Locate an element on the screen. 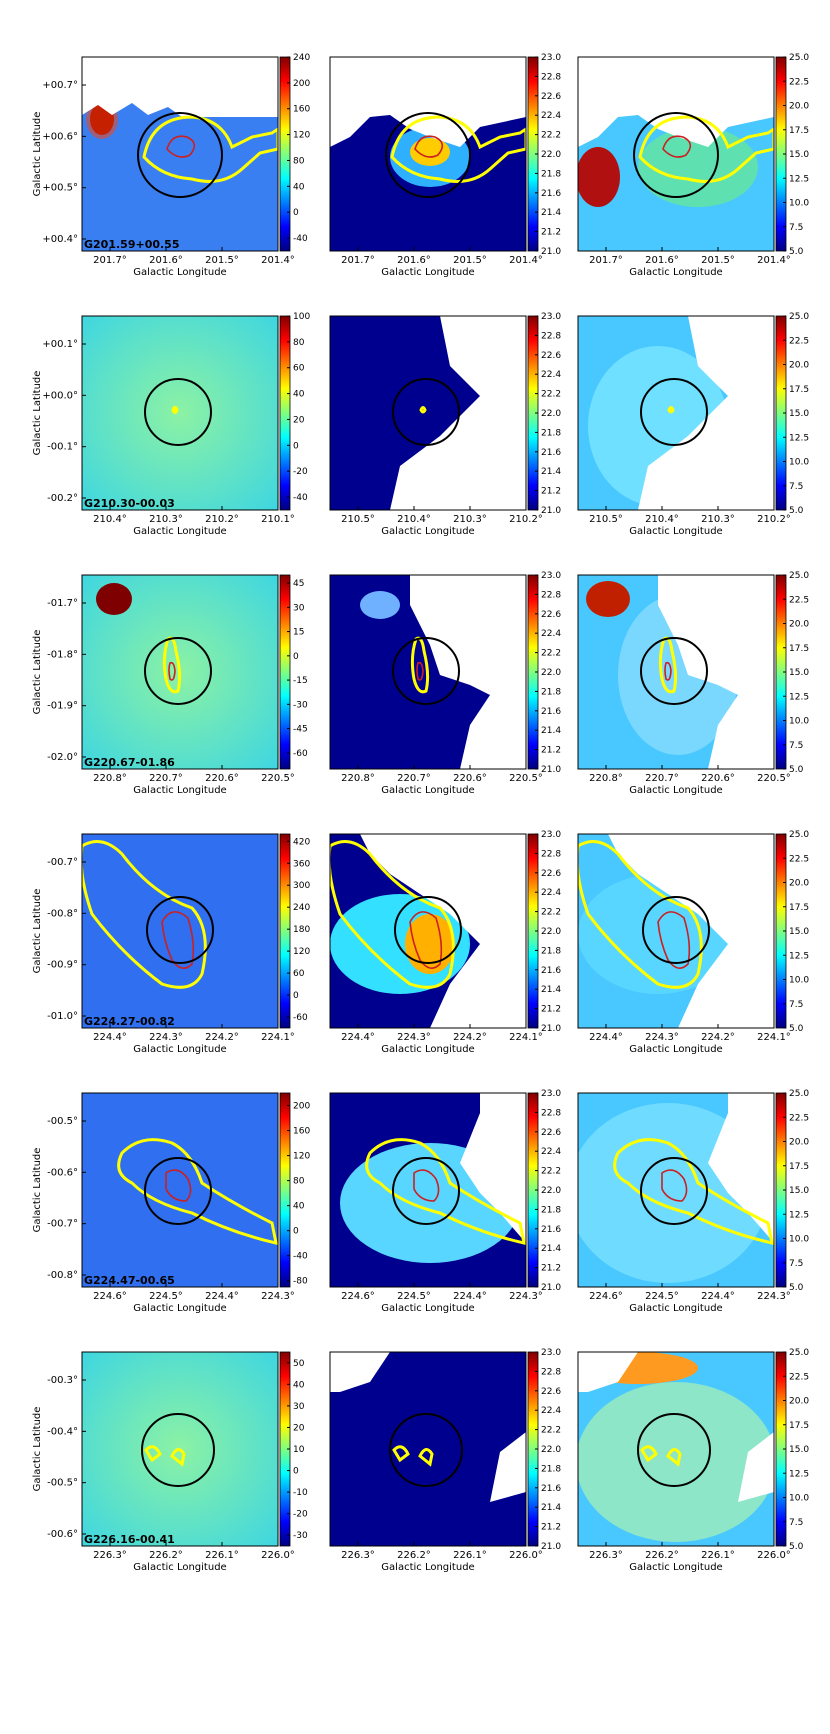 Image resolution: width=830 pixels, height=1734 pixels. colorbar-tick-label: 22.6 is located at coordinates (551, 356).